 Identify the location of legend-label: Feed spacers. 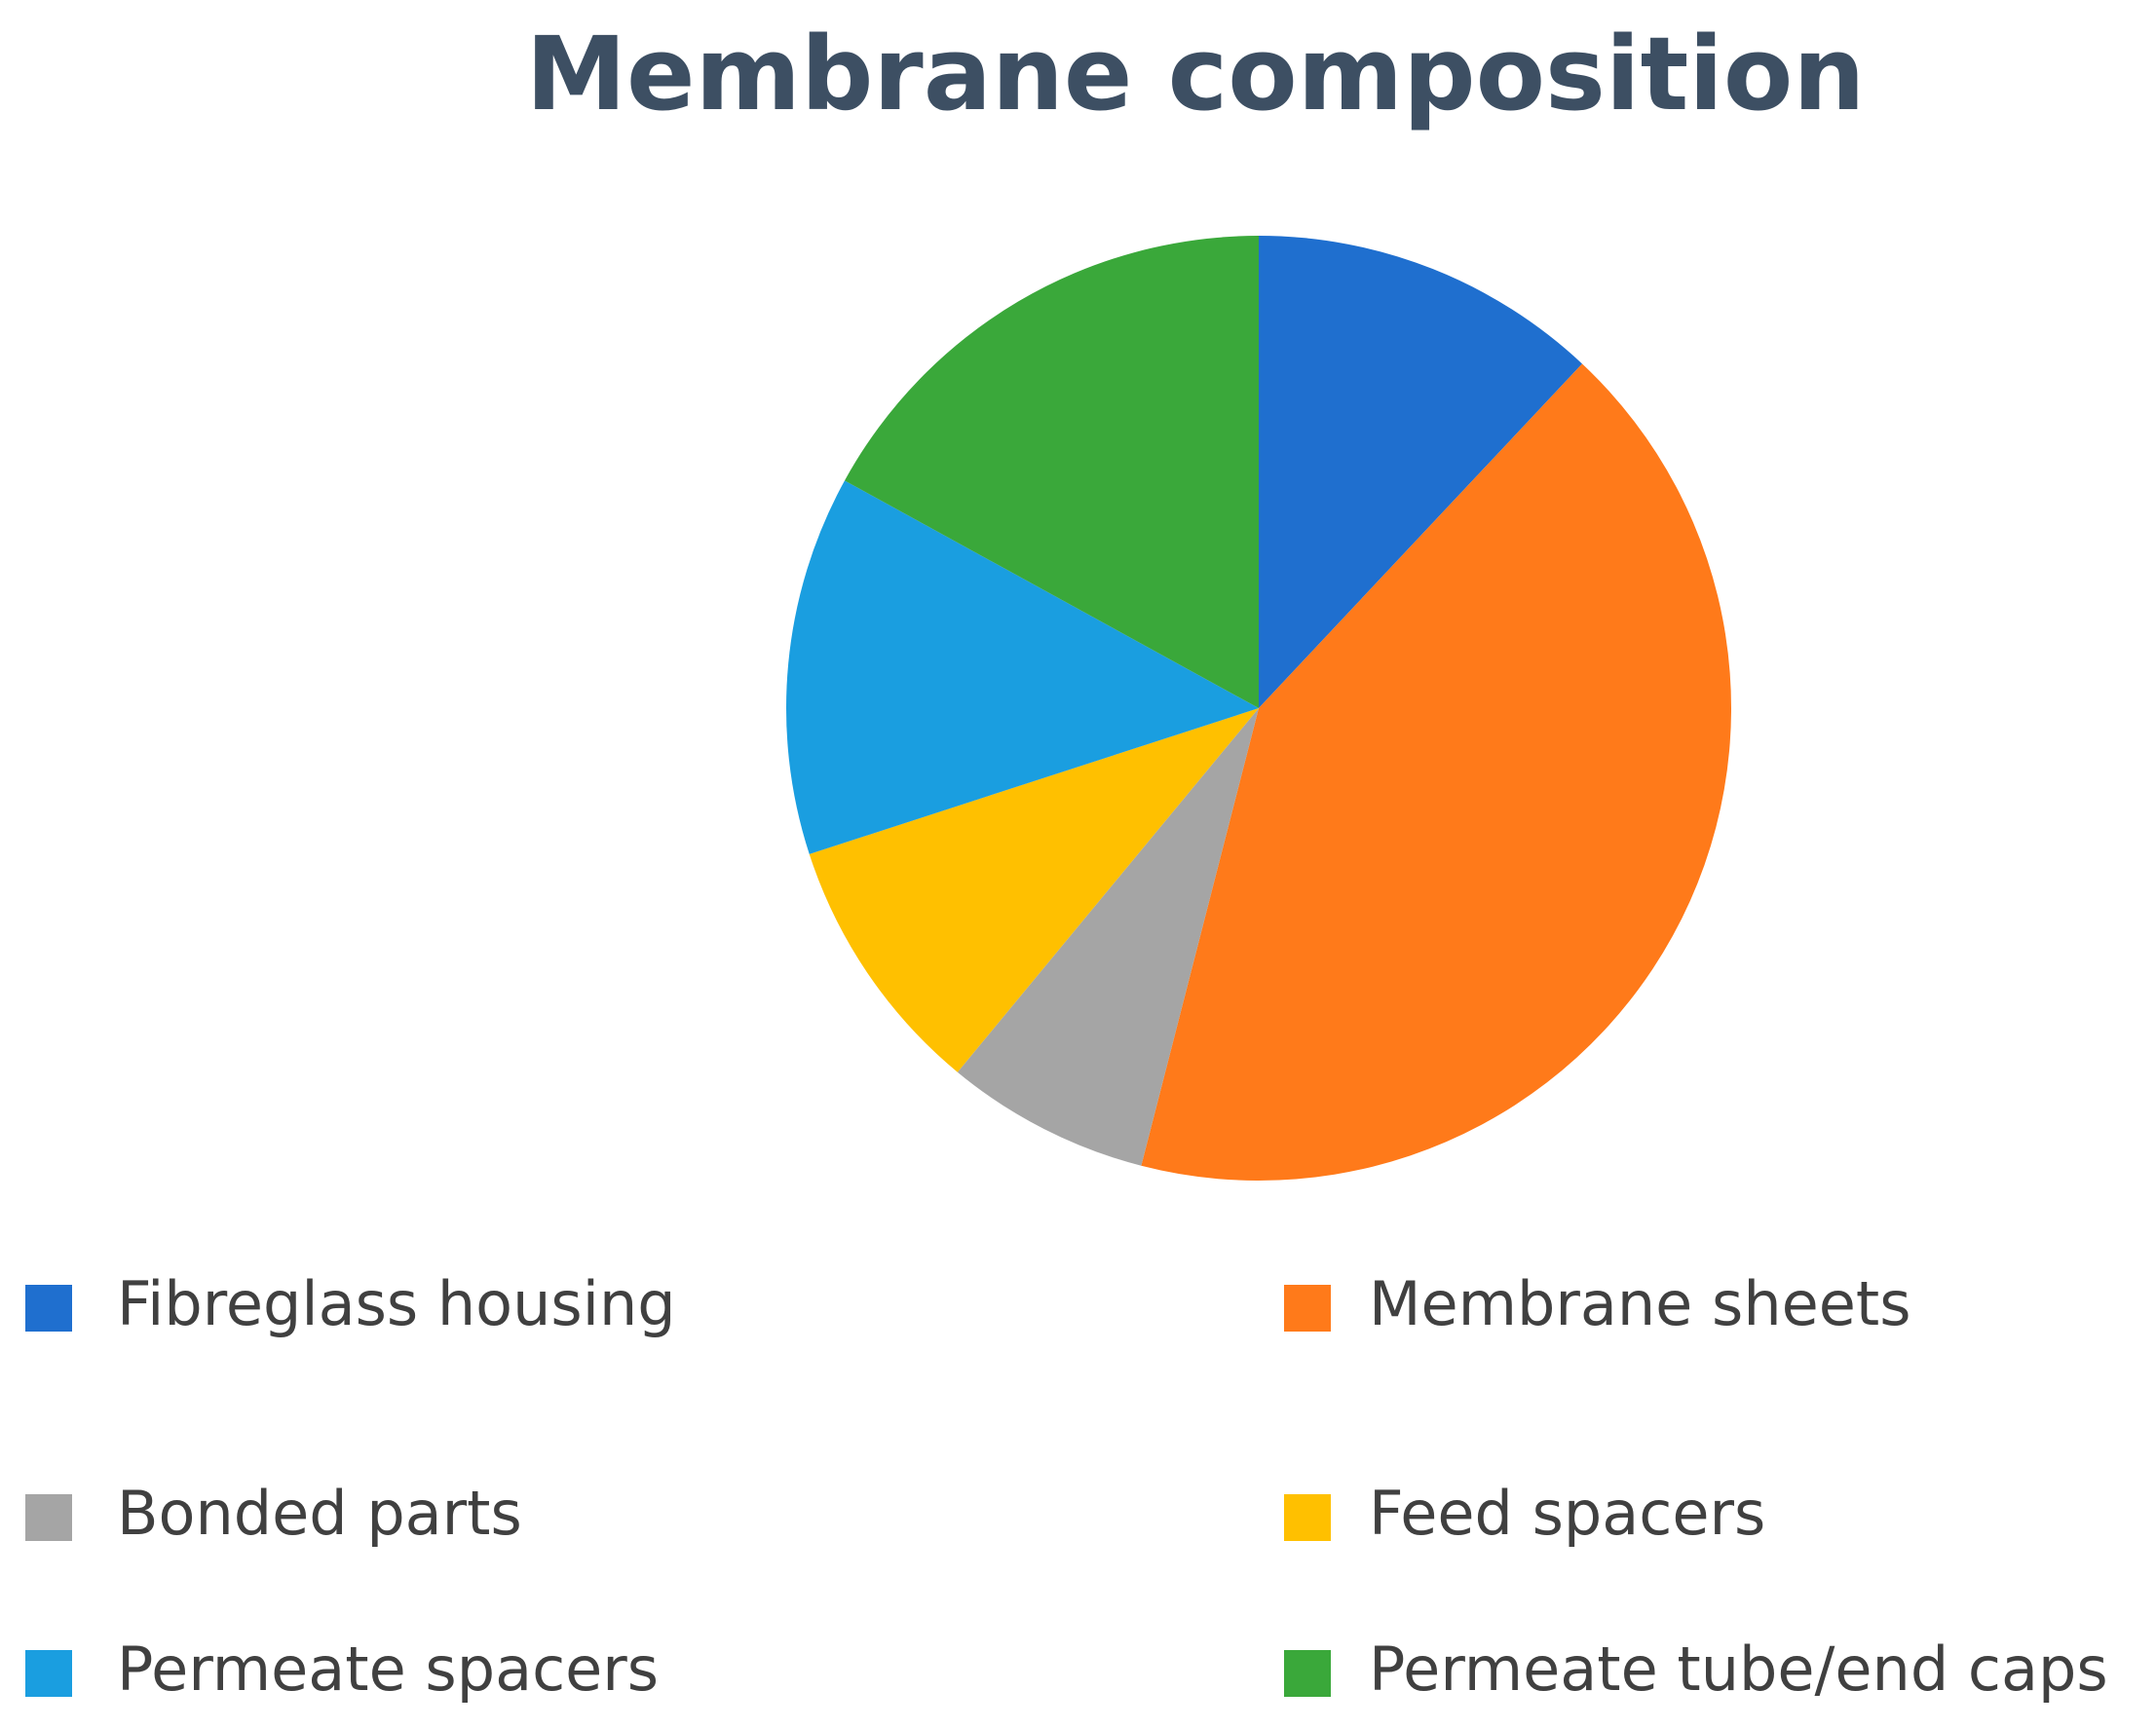
(1567, 1513).